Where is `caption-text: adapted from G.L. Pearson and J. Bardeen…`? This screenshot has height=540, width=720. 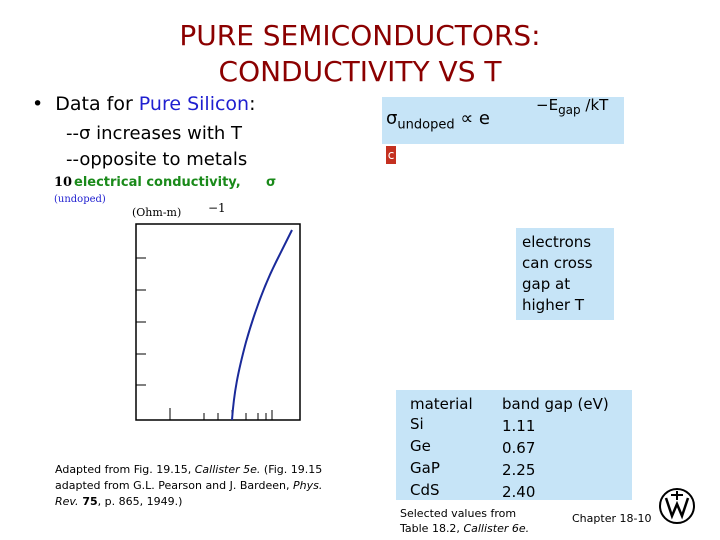
caption-text: adapted from G.L. Pearson and J. Bardeen… is located at coordinates (174, 485).